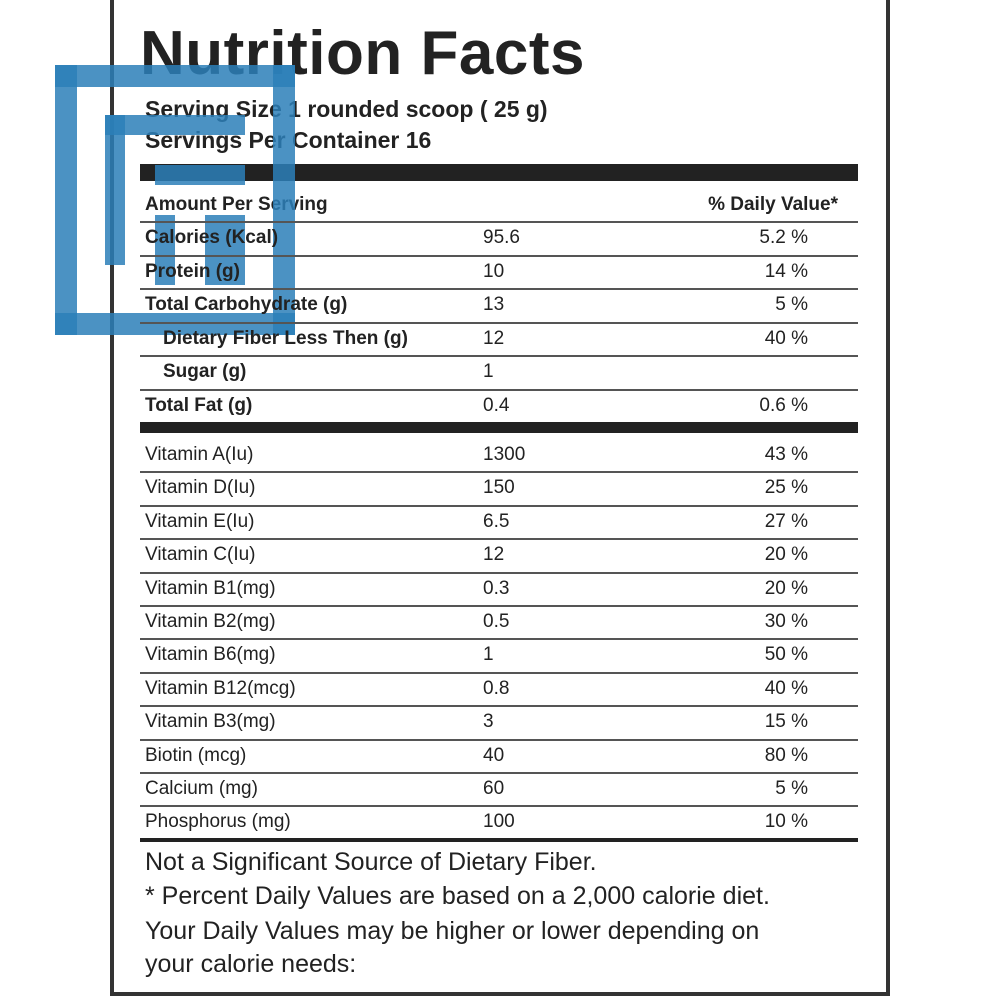 This screenshot has height=1000, width=1000. I want to click on row-amount: 6.5, so click(496, 521).